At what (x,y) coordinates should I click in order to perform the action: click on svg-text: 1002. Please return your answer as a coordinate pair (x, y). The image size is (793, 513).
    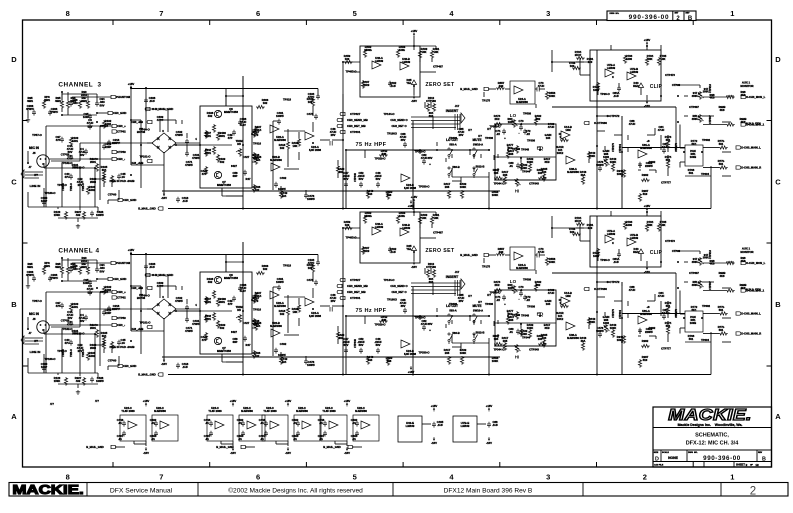
    Looking at the image, I should click on (92, 190).